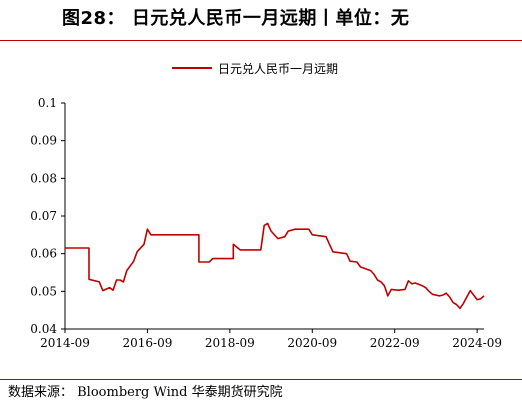 This screenshot has width=522, height=405. I want to click on x-tick-label: 2016-09, so click(147, 343).